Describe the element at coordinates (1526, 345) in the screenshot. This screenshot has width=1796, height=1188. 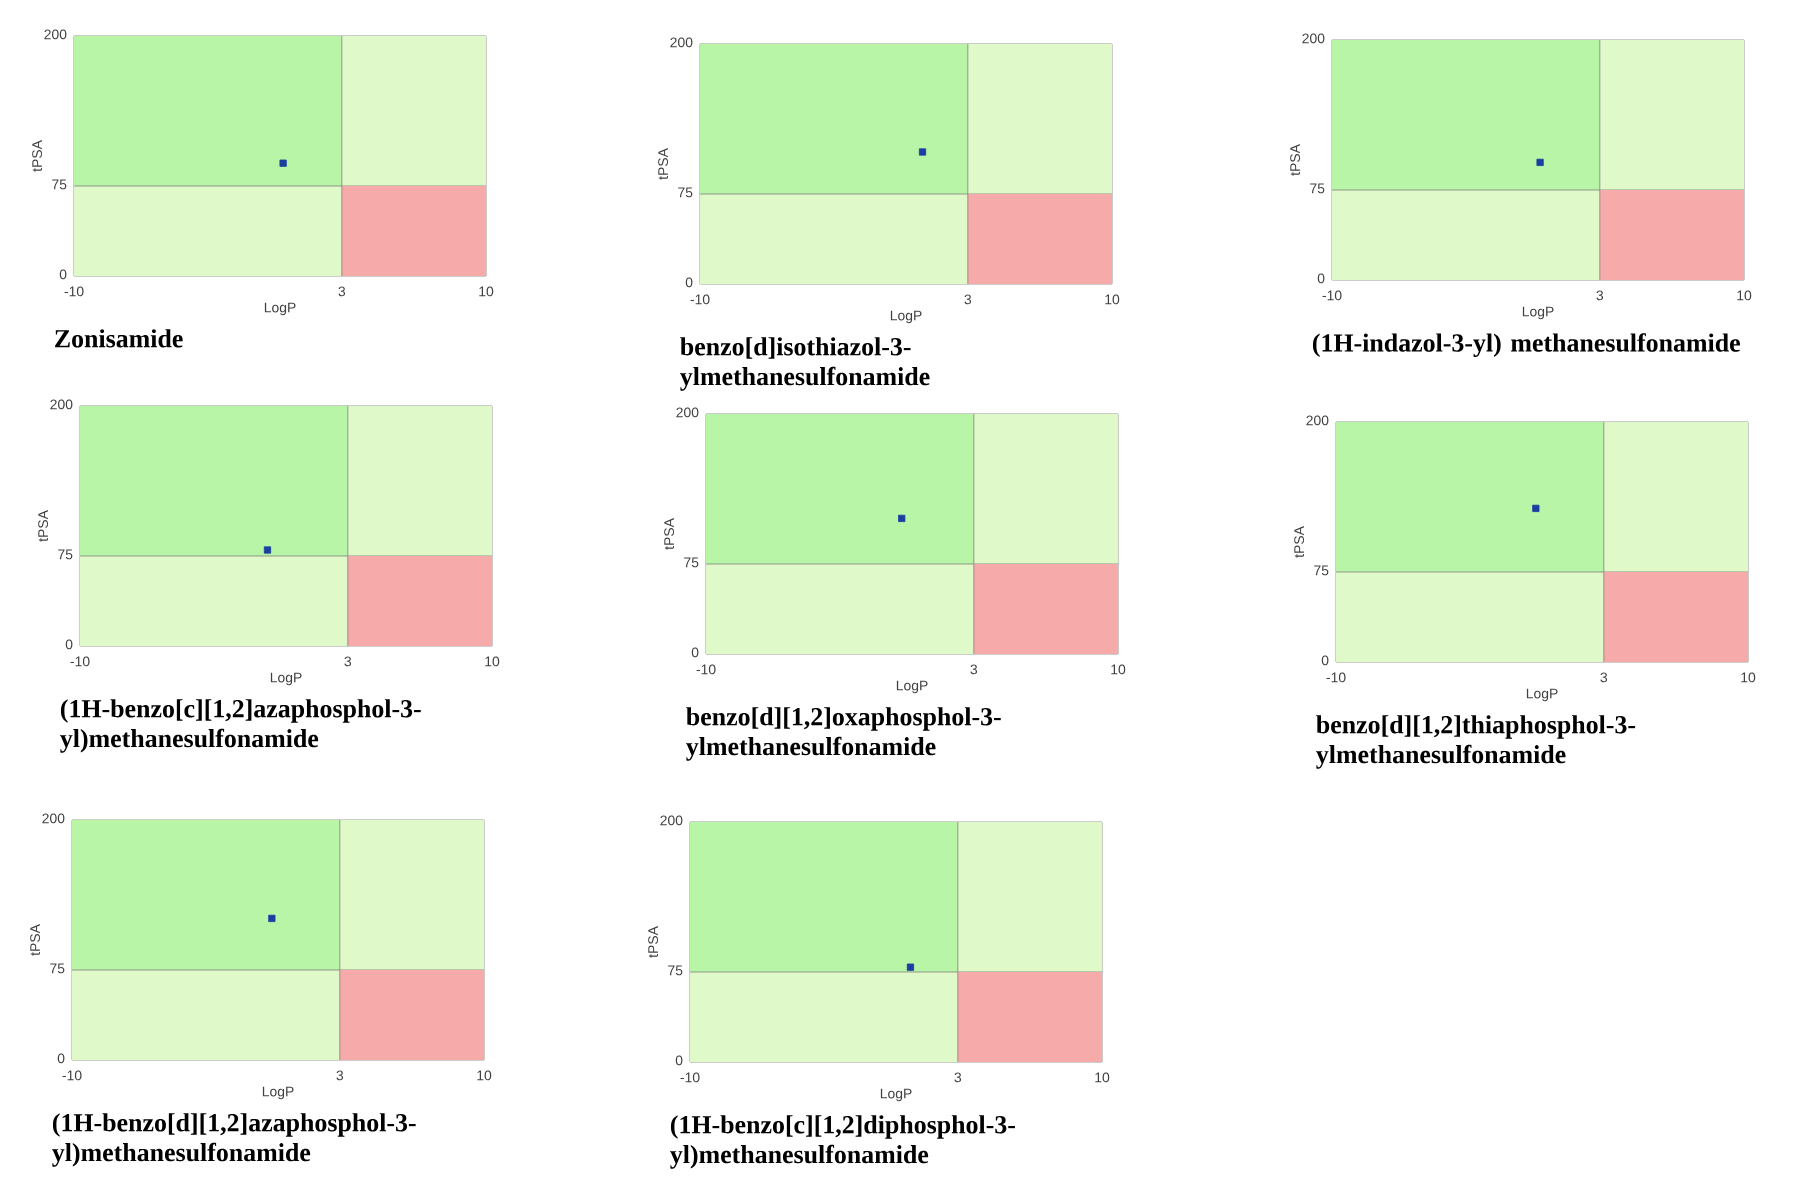
I see `text: (1H-indazol-3-yl) methanesulfonamide` at that location.